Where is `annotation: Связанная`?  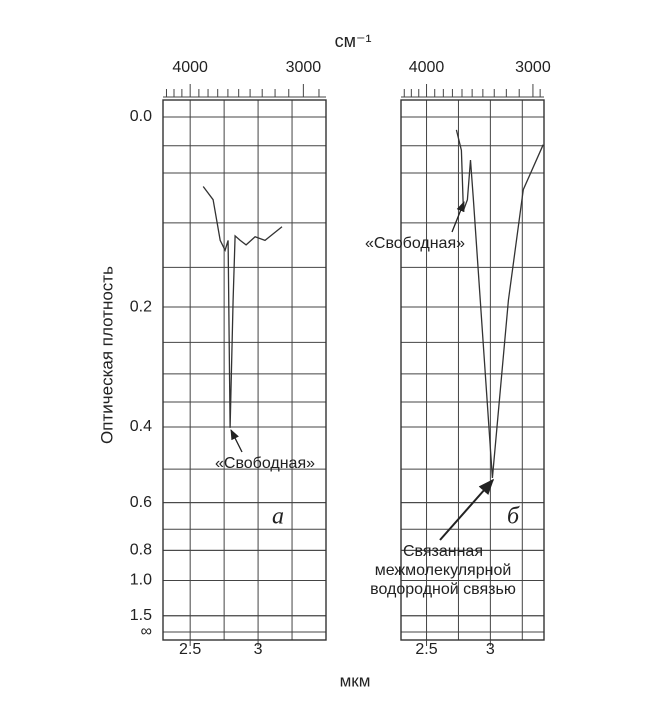
annotation: Связанная is located at coordinates (443, 551).